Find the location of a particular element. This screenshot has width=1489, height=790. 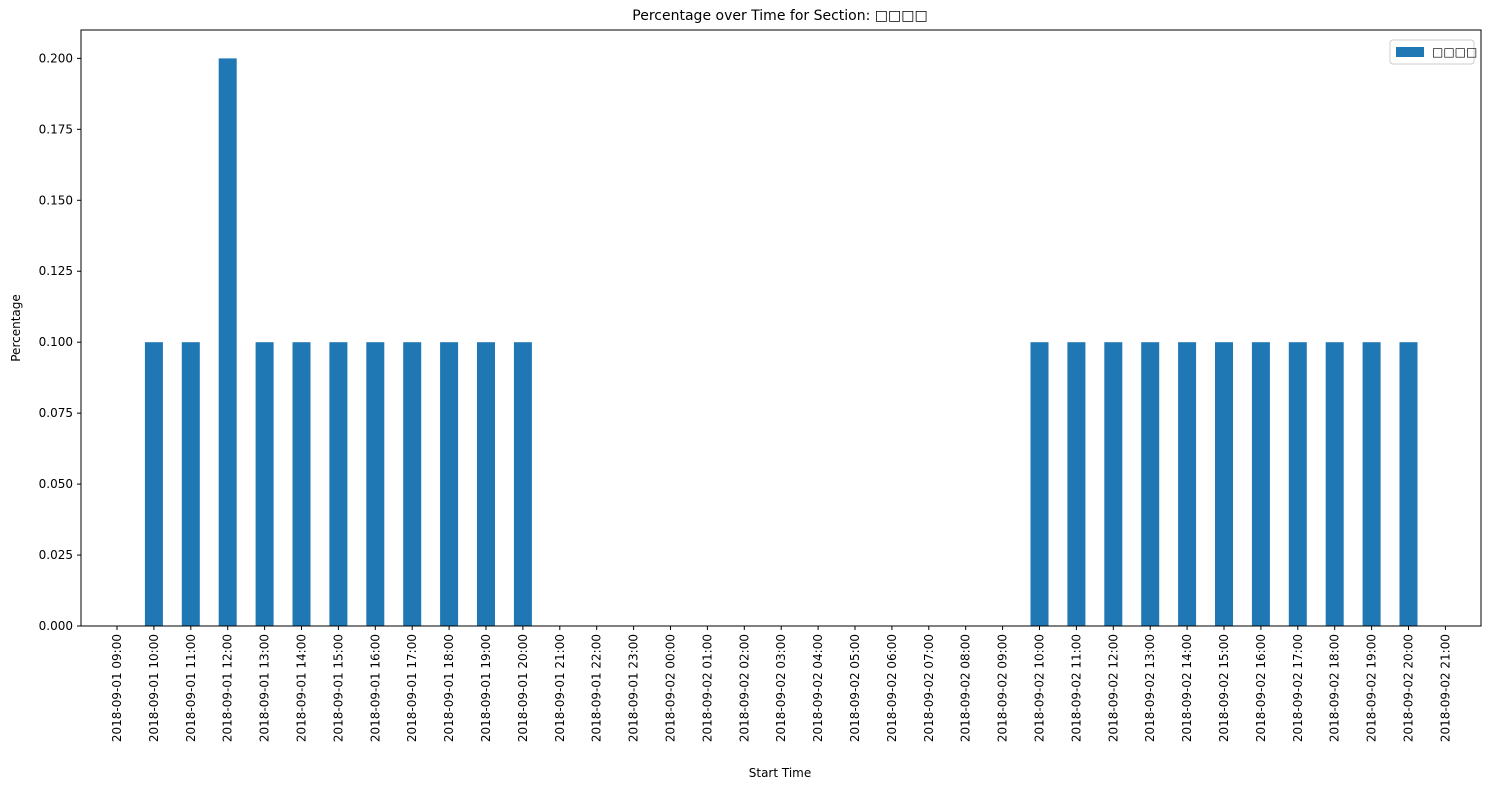

x-tick-label: 2018-09-01 19:00 is located at coordinates (486, 688).